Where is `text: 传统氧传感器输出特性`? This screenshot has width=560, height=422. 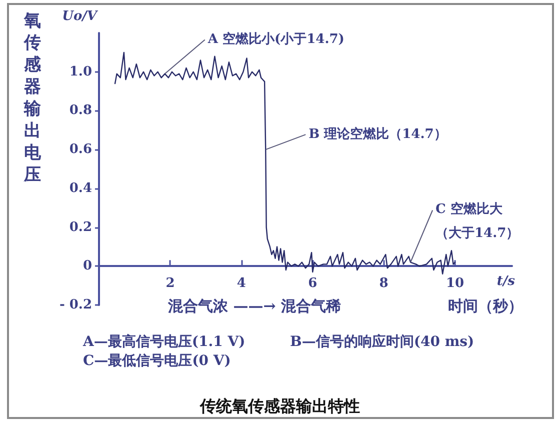
text: 传统氧传感器输出特性 is located at coordinates (279, 406).